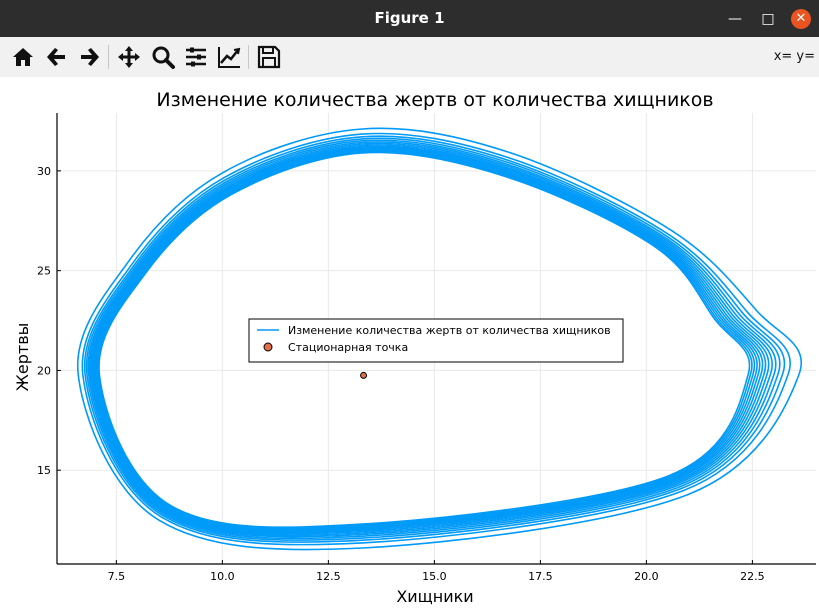  What do you see at coordinates (22, 357) in the screenshot?
I see `y-axis-label: Жертвы` at bounding box center [22, 357].